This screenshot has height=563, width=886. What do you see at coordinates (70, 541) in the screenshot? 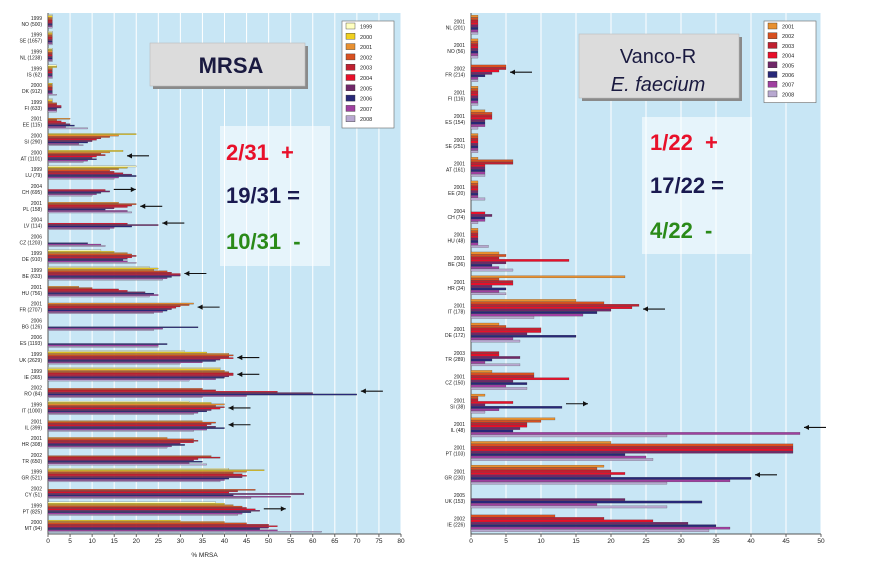
I see `mrsa-x-tick-label: 5` at bounding box center [70, 541].